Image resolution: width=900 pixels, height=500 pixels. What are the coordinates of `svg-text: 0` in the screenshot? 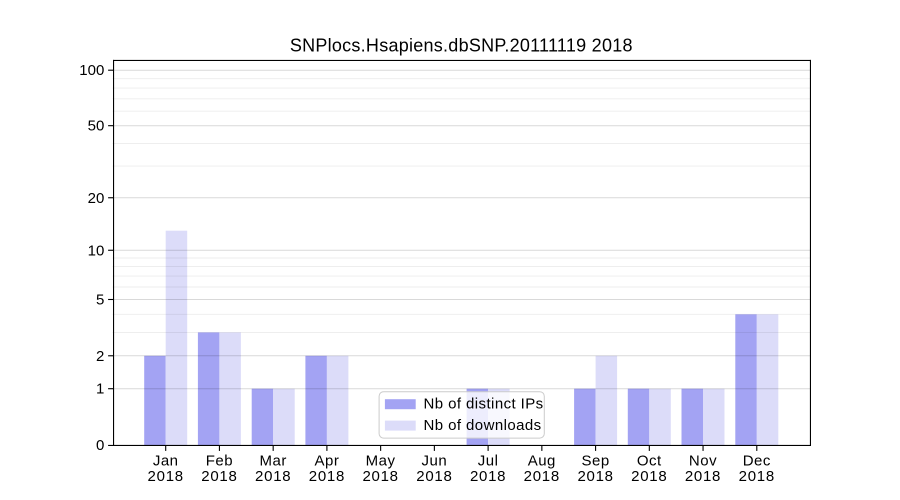 It's located at (100, 445).